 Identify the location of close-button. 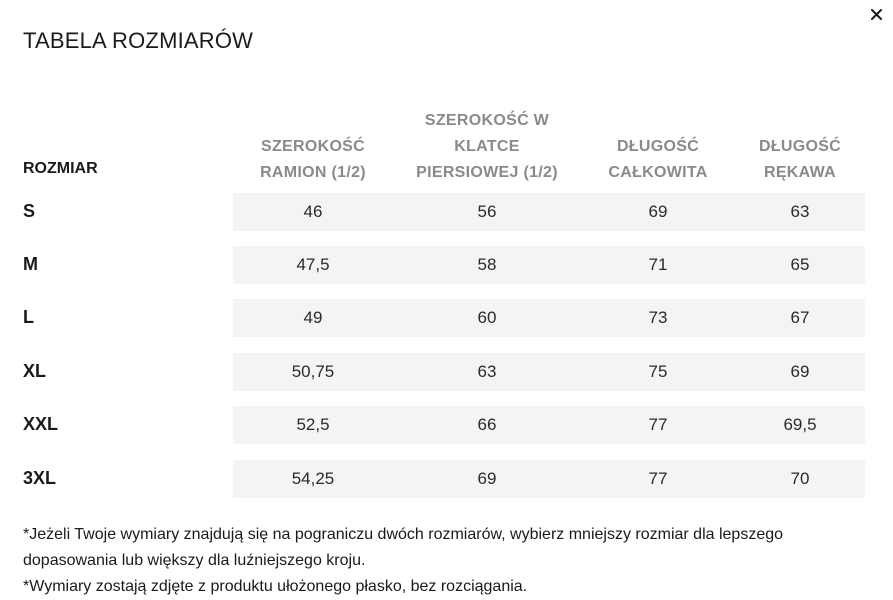
(876, 14).